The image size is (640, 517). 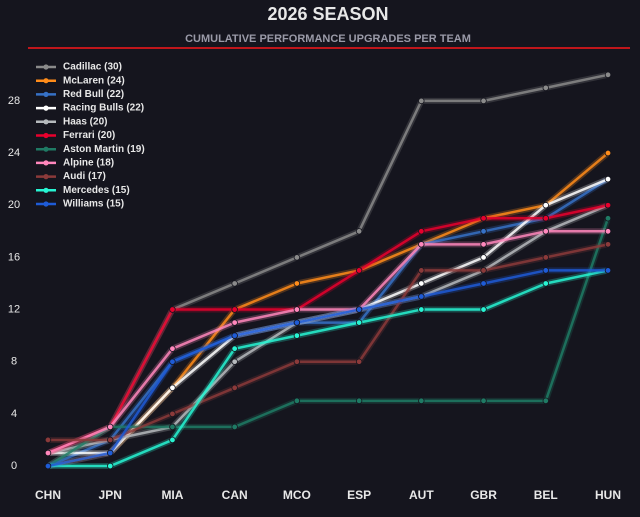 I want to click on legend-label: Racing Bulls (22), so click(x=103, y=108).